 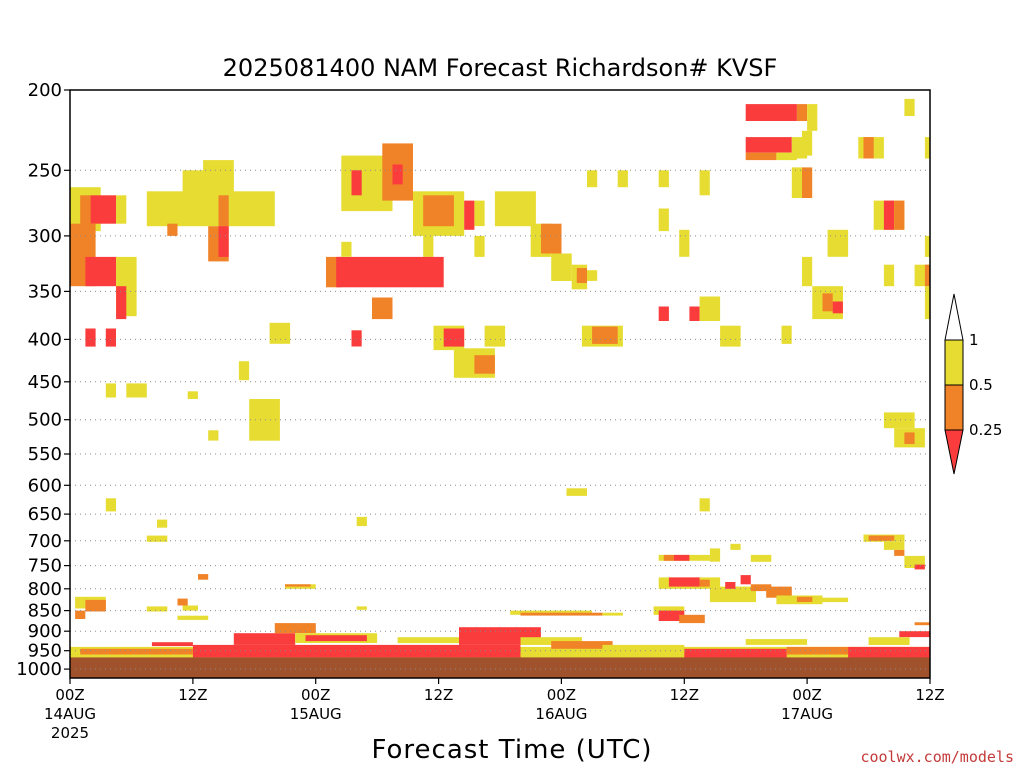 I want to click on y-tick-label: 550, so click(x=45, y=454).